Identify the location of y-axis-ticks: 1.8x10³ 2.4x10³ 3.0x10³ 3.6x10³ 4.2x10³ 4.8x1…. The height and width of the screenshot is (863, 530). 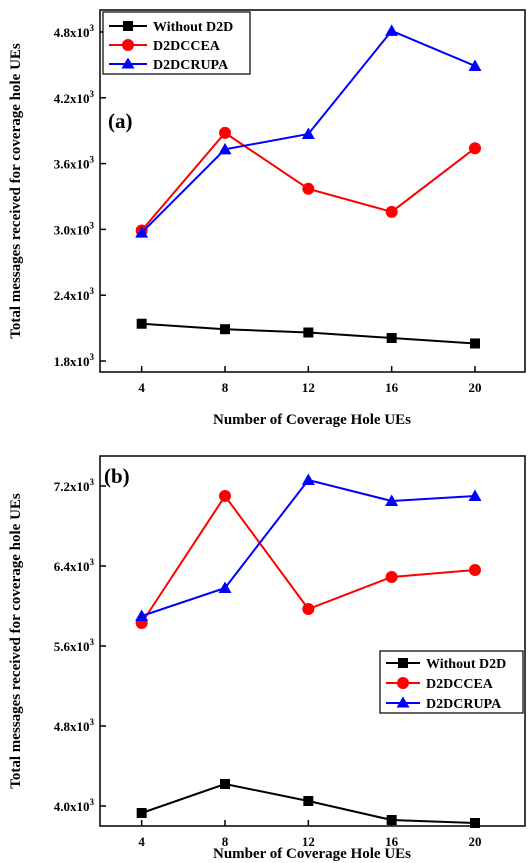
(80, 196).